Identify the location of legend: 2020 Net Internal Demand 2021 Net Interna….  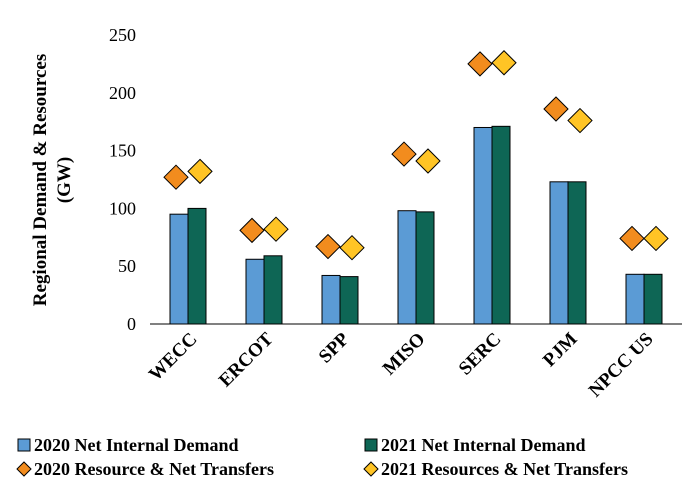
(322, 457).